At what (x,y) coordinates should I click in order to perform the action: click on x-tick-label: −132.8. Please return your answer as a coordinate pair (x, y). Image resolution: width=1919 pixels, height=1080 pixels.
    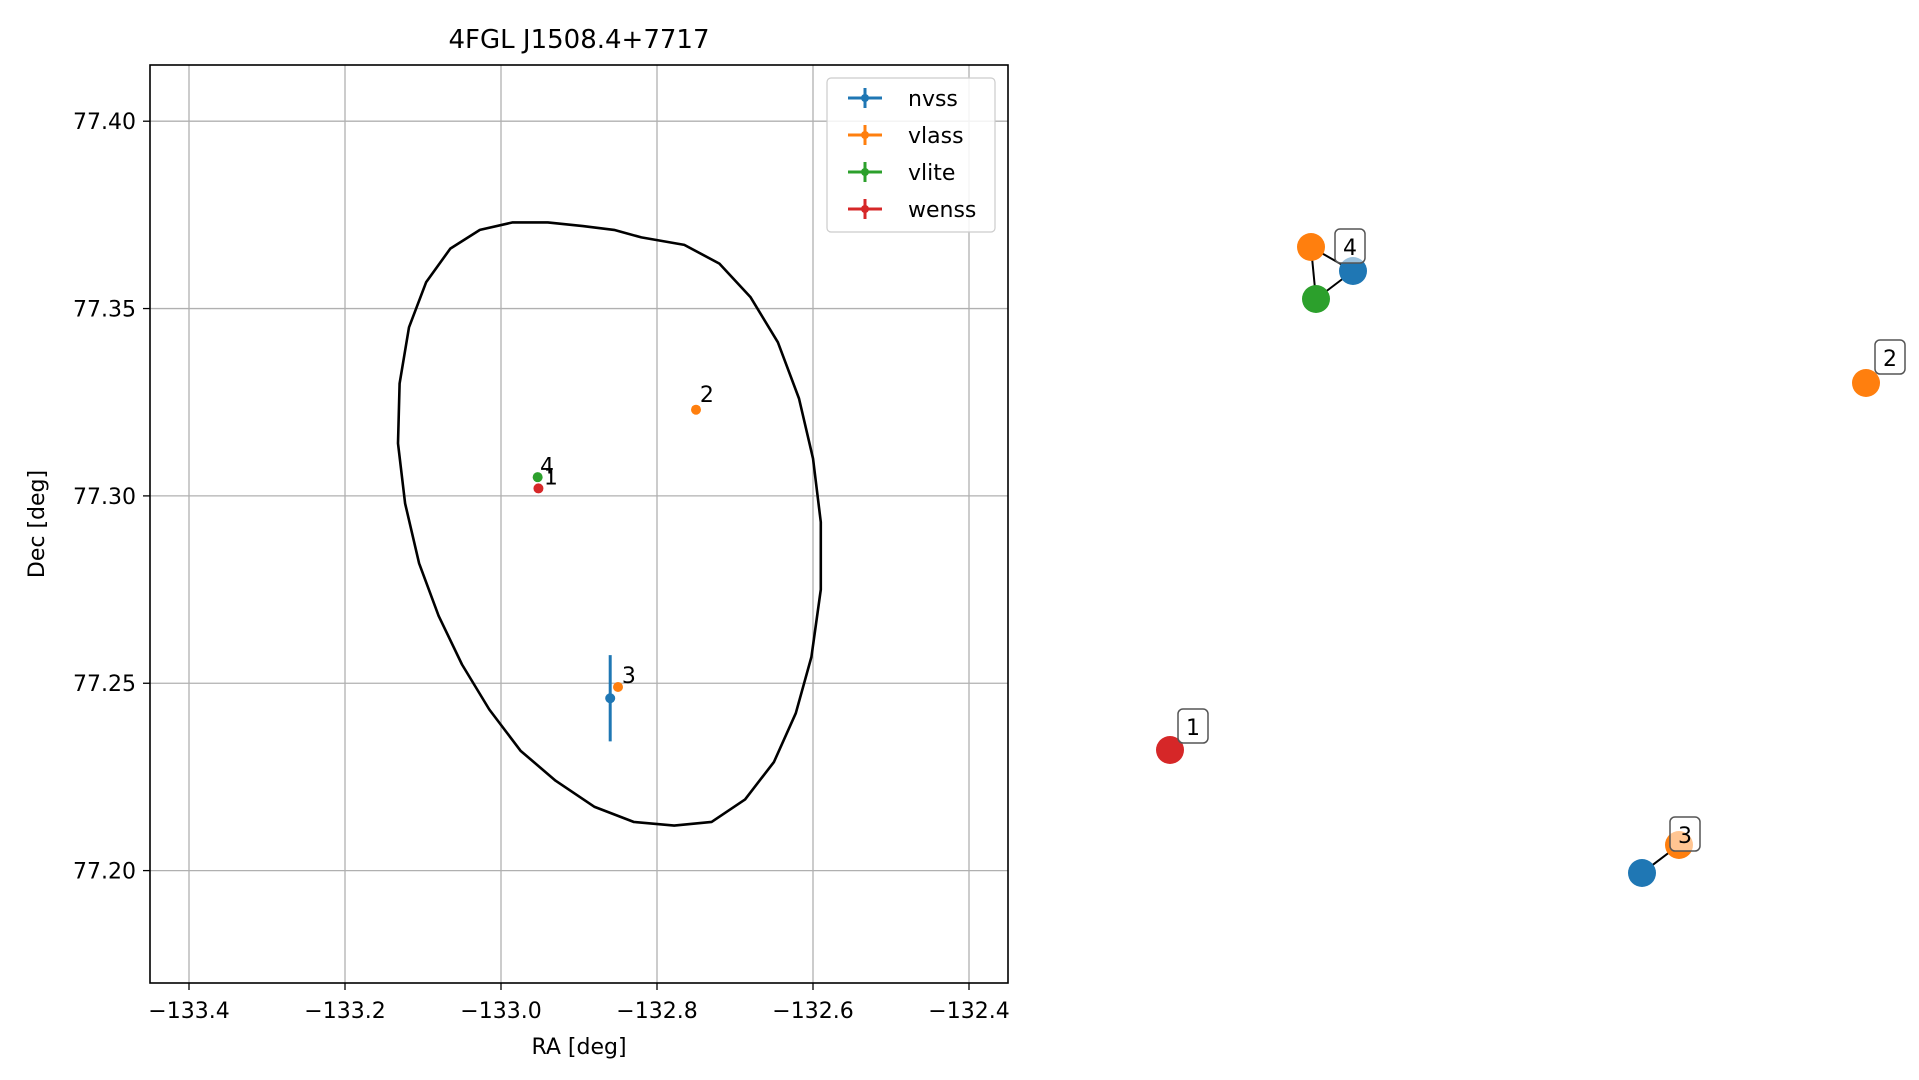
    Looking at the image, I should click on (656, 1011).